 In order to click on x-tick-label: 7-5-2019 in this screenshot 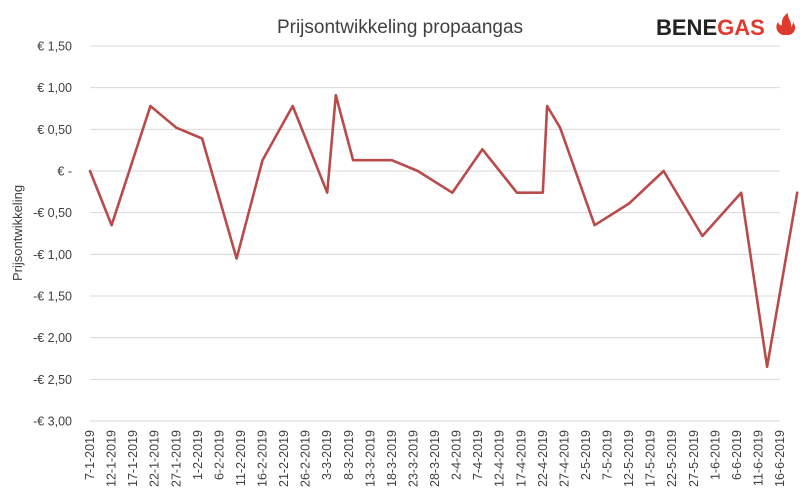, I will do `click(608, 455)`.